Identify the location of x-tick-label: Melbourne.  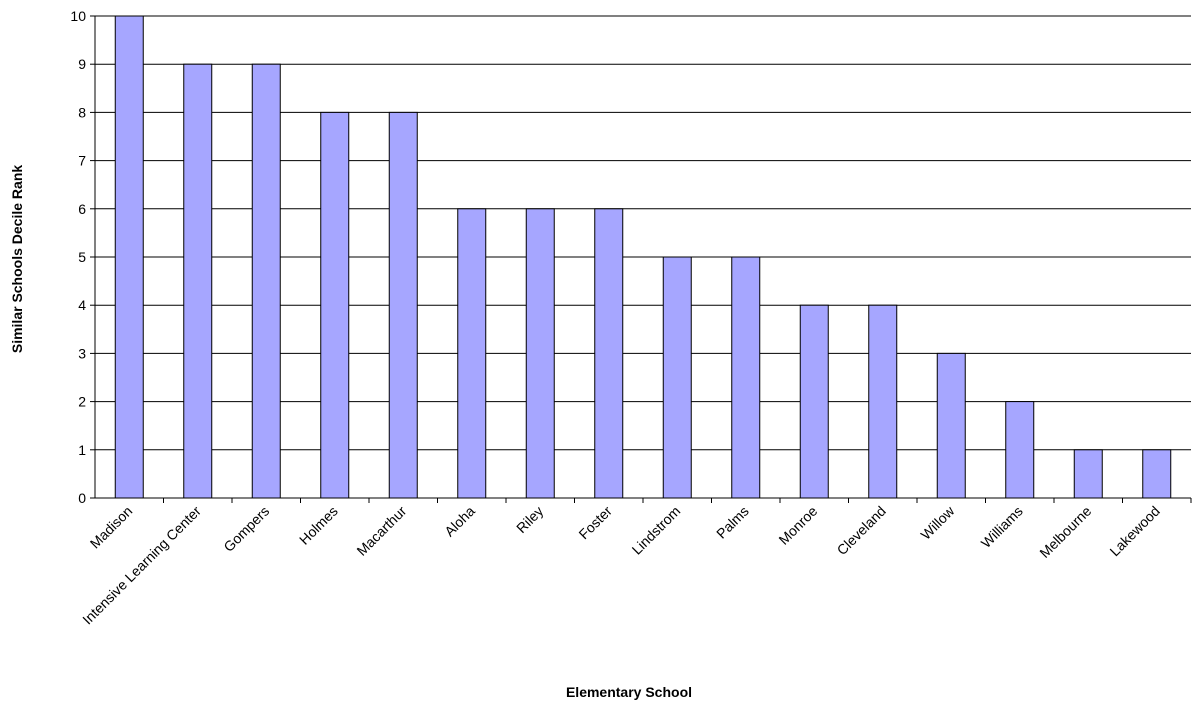
(1065, 532).